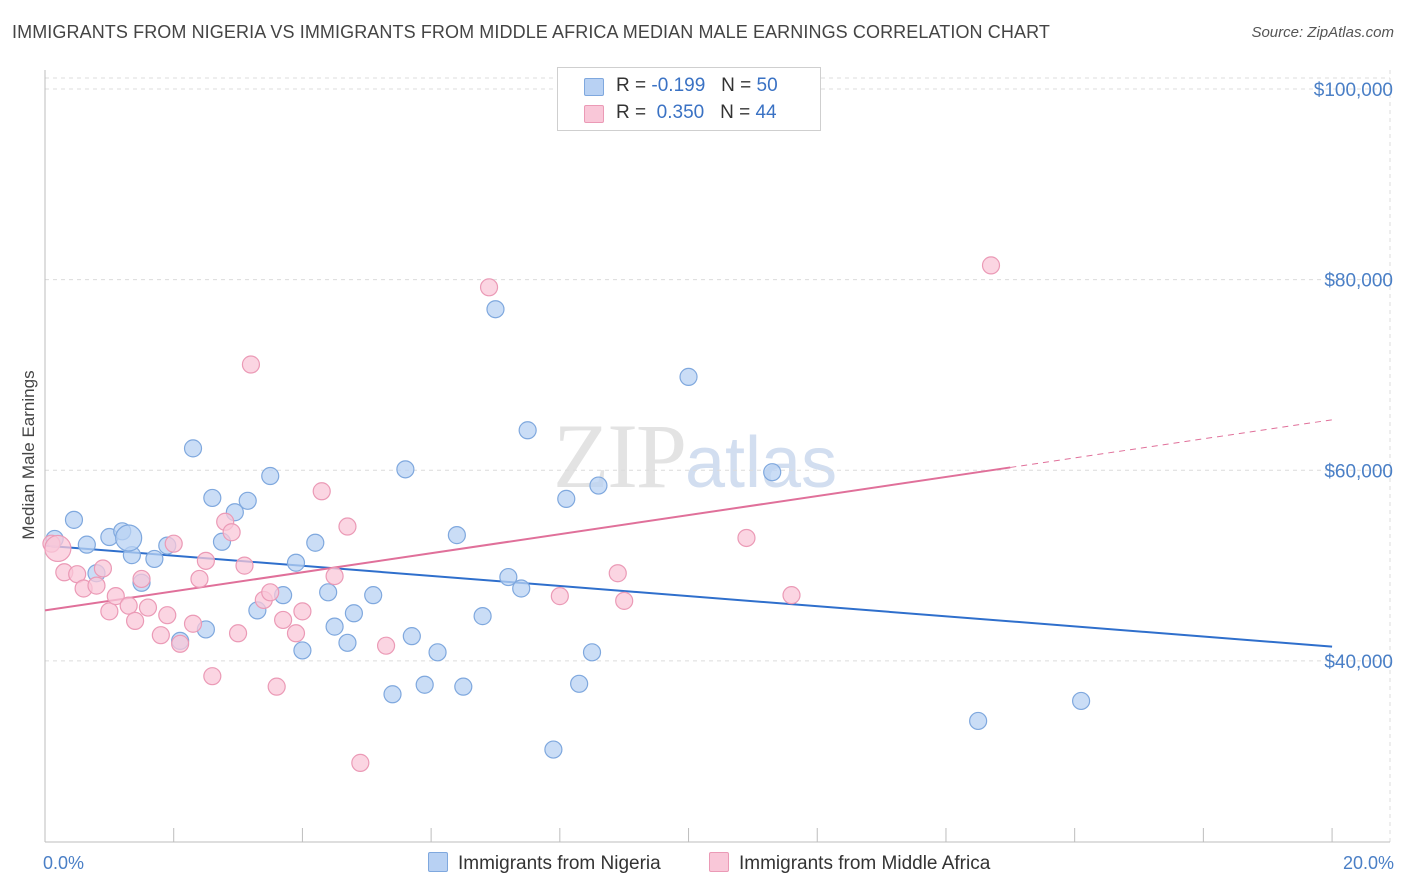 This screenshot has height=892, width=1406. Describe the element at coordinates (680, 112) in the screenshot. I see `legend-r-value: 0.350` at that location.